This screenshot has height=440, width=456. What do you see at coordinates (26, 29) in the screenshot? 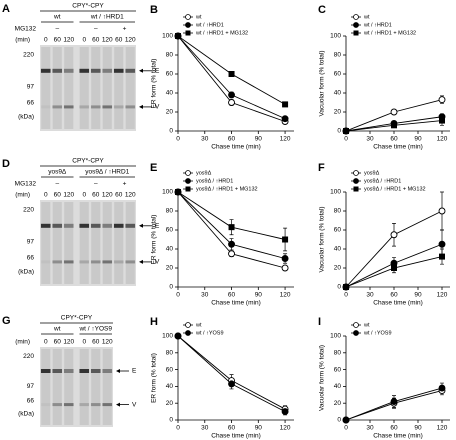
I see `treatment-name: MG132` at bounding box center [26, 29].